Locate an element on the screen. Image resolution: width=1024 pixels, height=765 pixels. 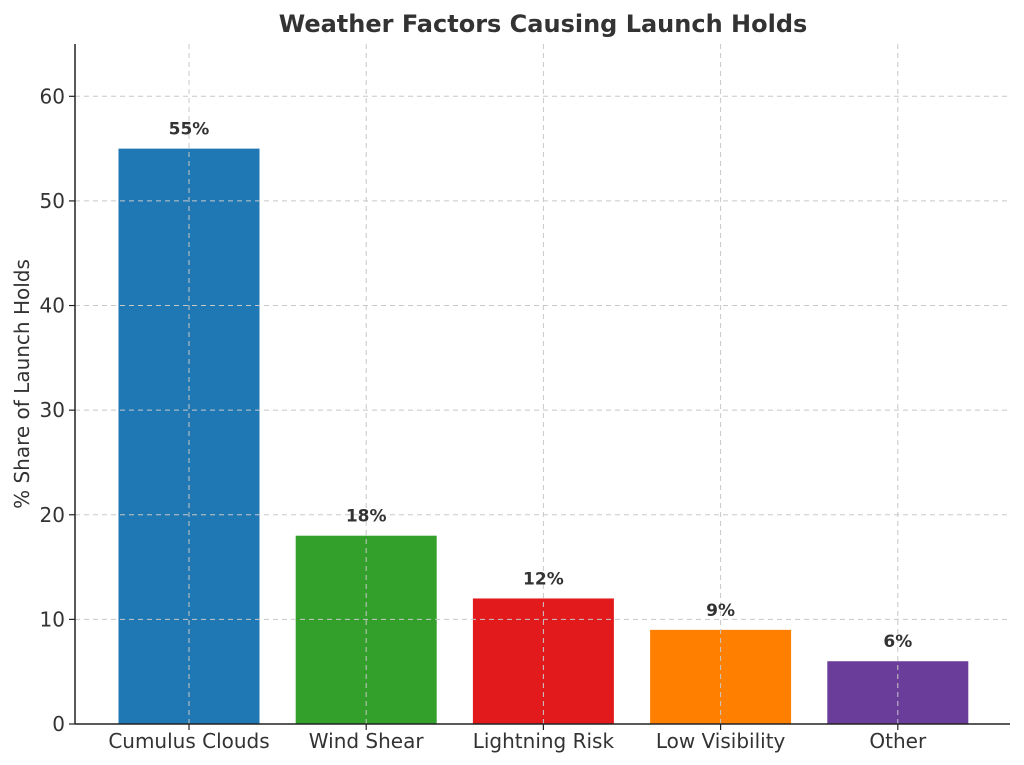
y-tick-label: 30 is located at coordinates (52, 410).